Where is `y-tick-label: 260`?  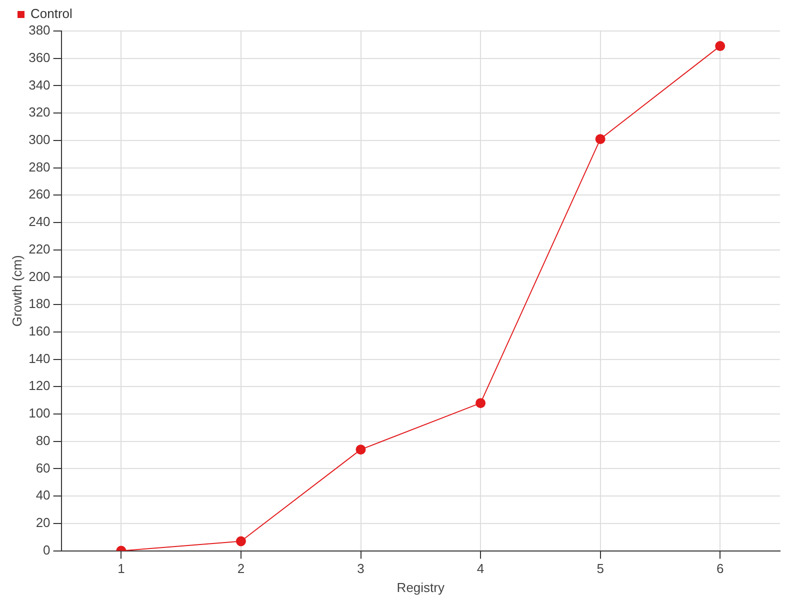 y-tick-label: 260 is located at coordinates (39, 194).